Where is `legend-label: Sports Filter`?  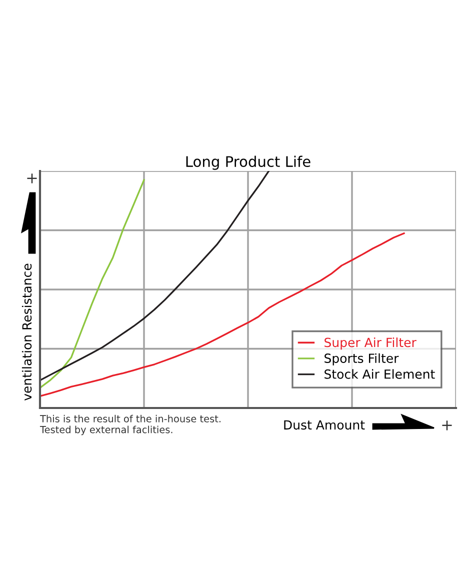 legend-label: Sports Filter is located at coordinates (361, 359).